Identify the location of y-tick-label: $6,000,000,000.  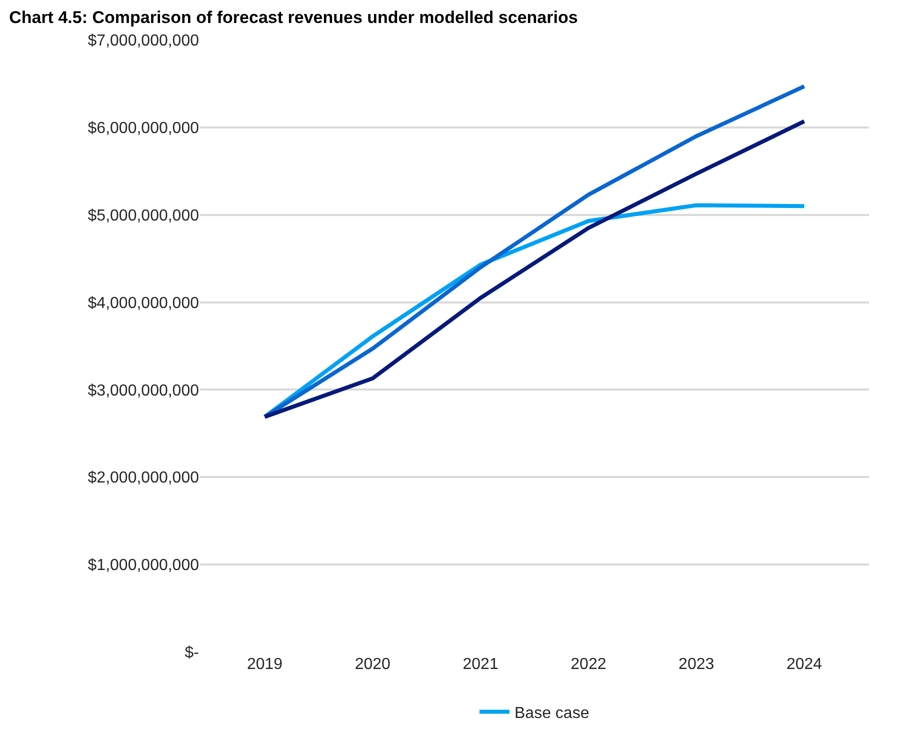
(144, 129).